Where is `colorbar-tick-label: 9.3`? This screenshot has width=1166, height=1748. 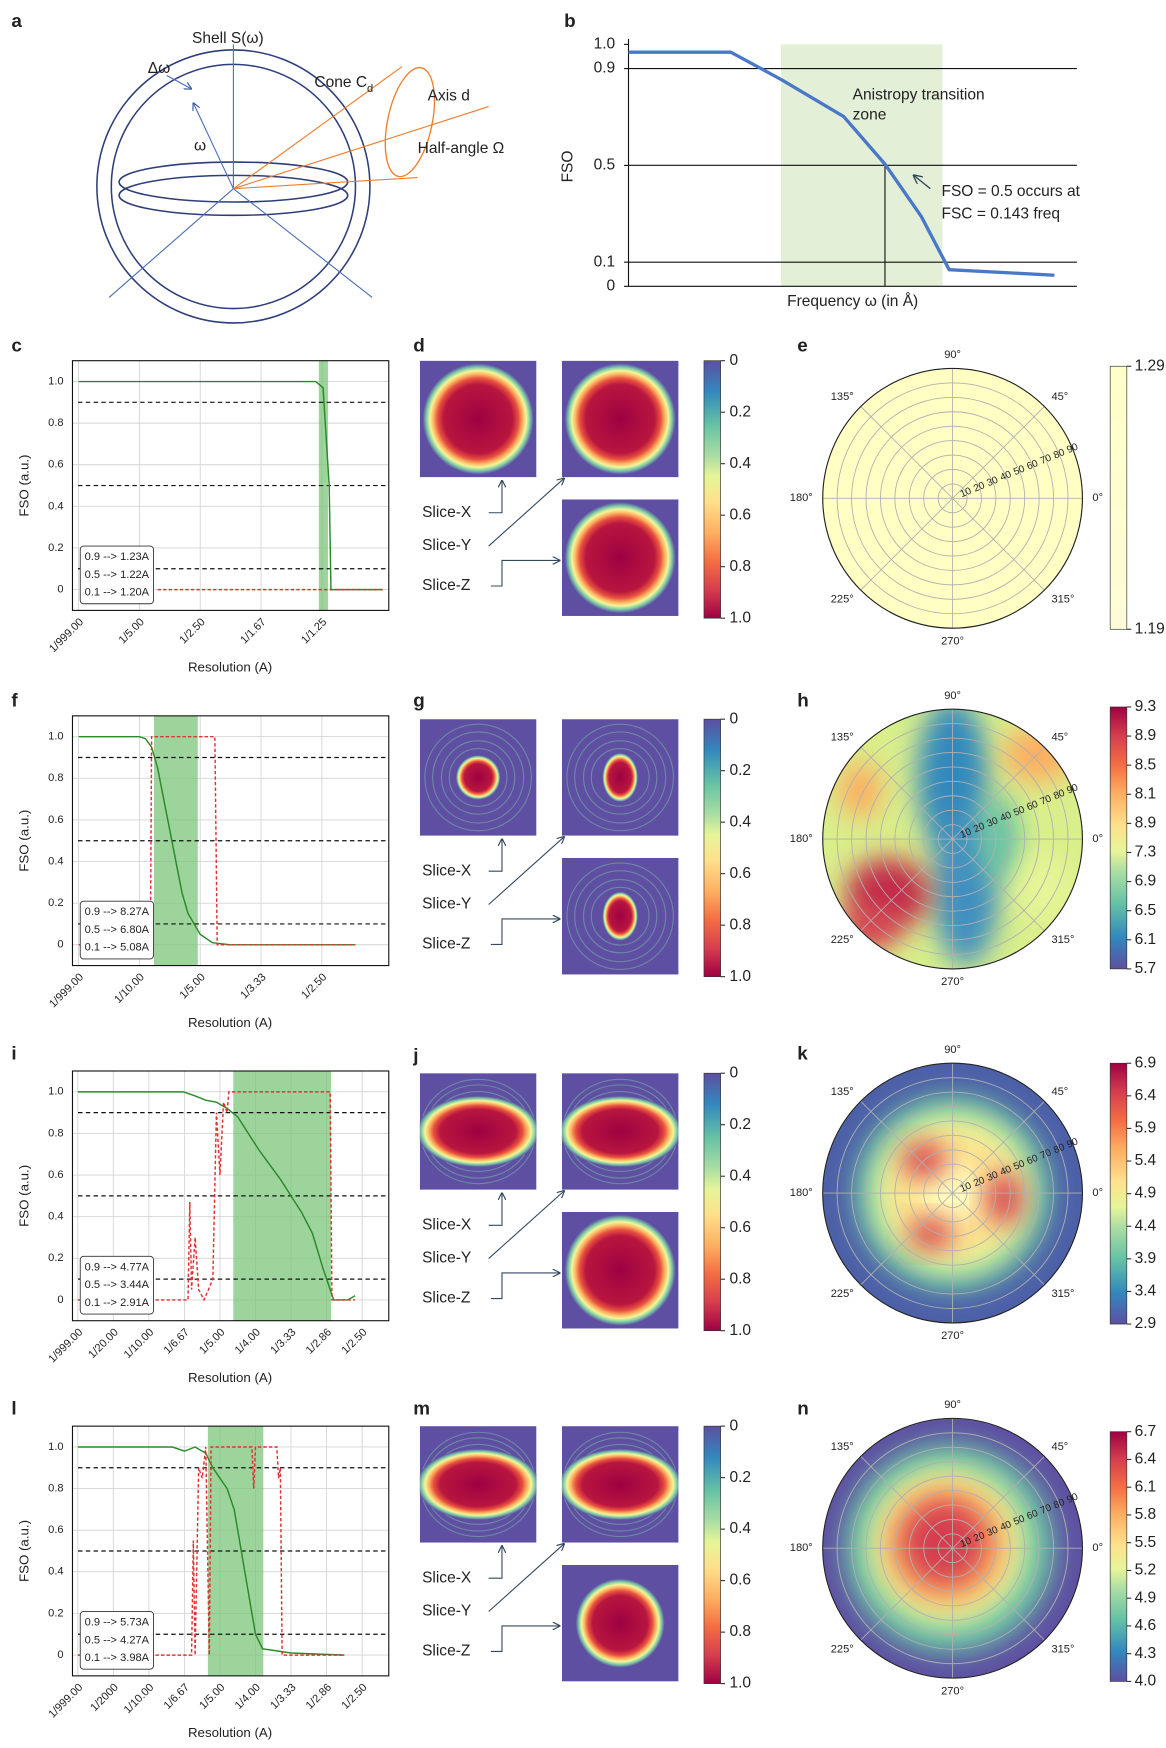
colorbar-tick-label: 9.3 is located at coordinates (1146, 706).